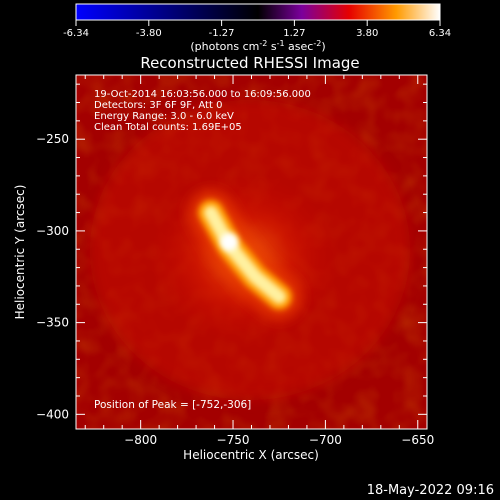  What do you see at coordinates (222, 33) in the screenshot?
I see `colorbar-tick-label: -1.27` at bounding box center [222, 33].